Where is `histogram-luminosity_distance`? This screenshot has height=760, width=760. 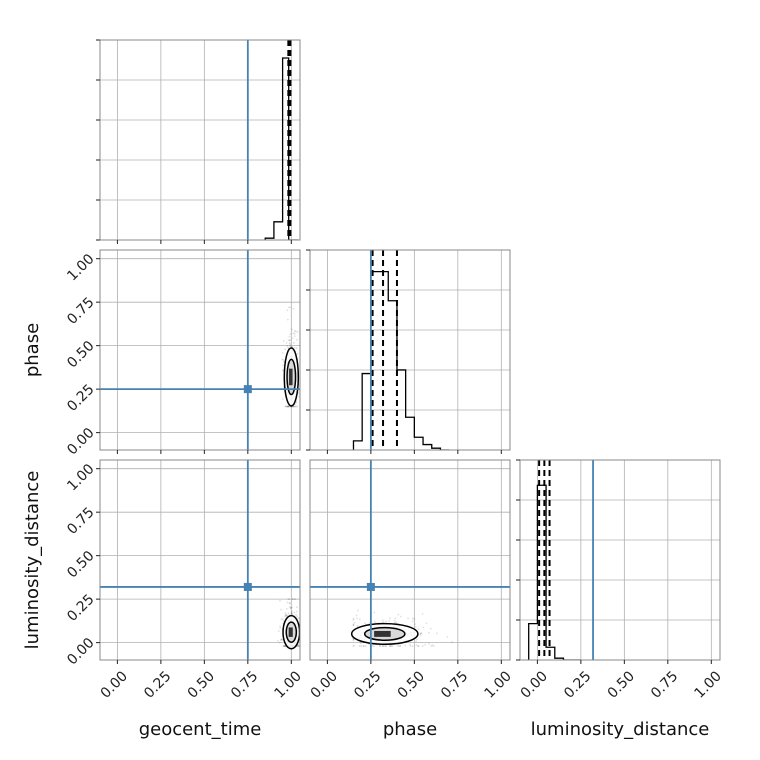
histogram-luminosity_distance is located at coordinates (554, 572).